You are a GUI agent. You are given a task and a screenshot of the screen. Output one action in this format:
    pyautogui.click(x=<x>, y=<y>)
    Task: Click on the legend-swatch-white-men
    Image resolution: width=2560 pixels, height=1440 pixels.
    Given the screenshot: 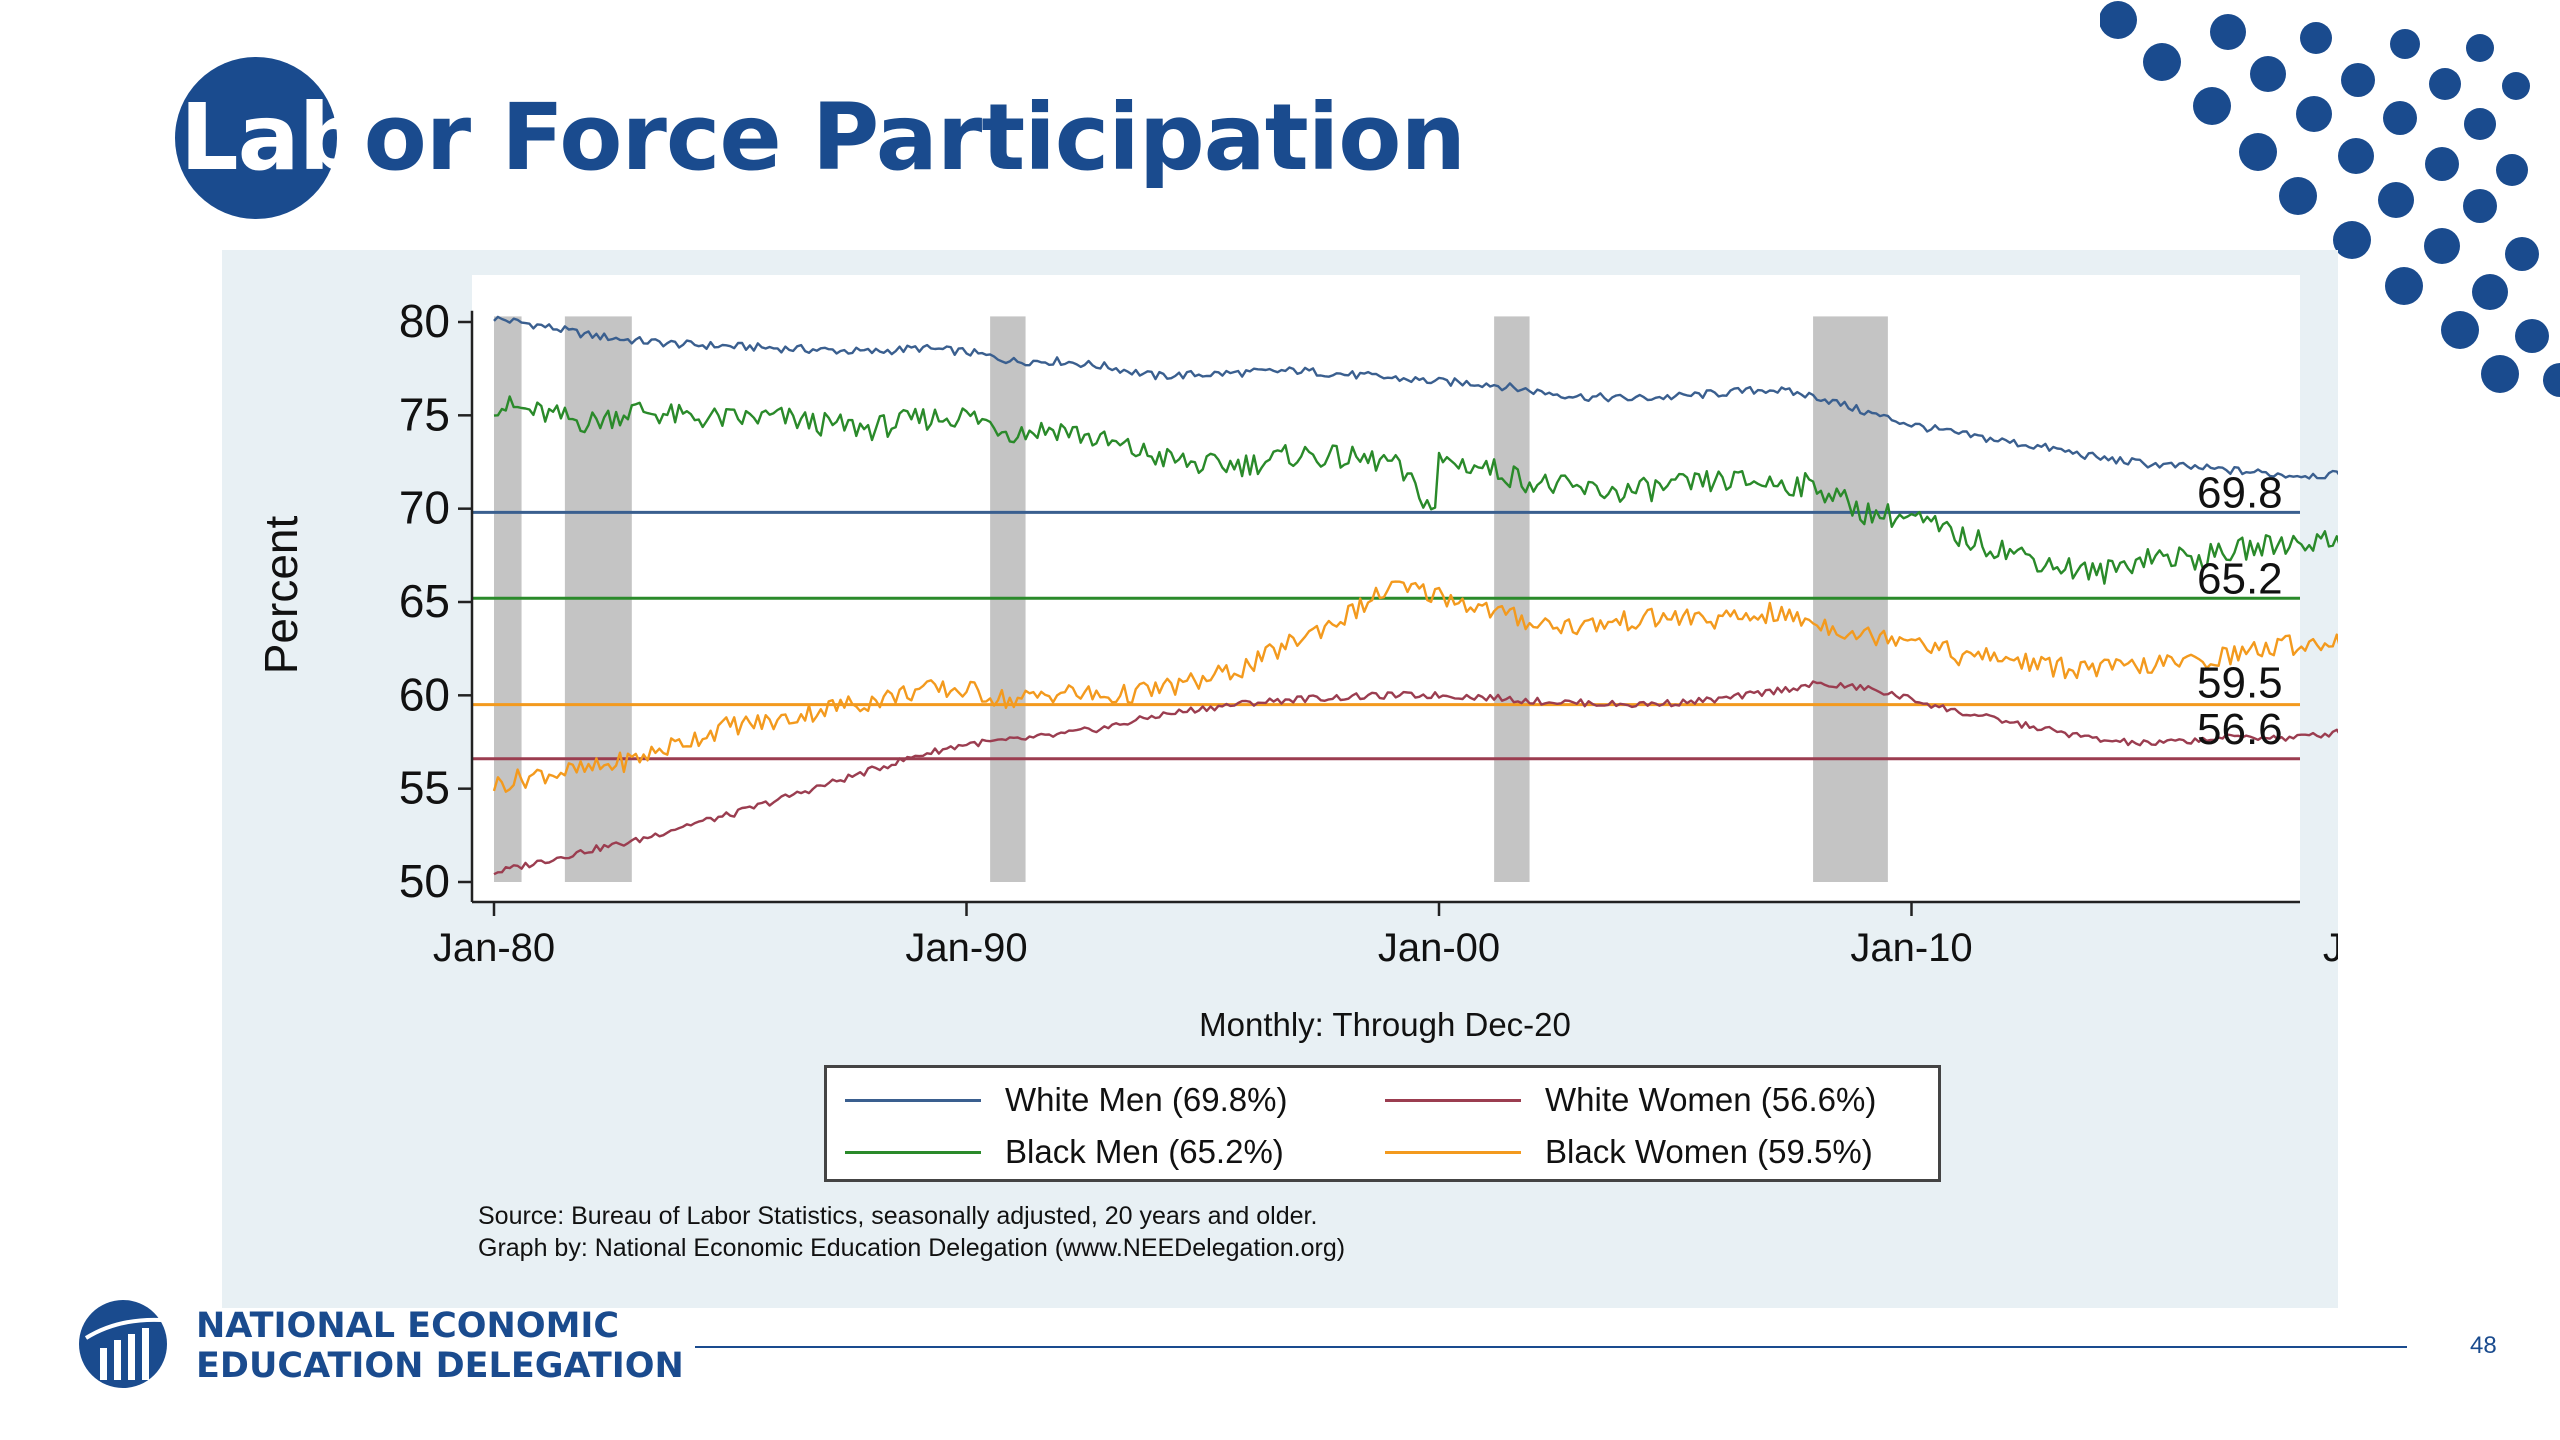 What is the action you would take?
    pyautogui.click(x=913, y=1100)
    